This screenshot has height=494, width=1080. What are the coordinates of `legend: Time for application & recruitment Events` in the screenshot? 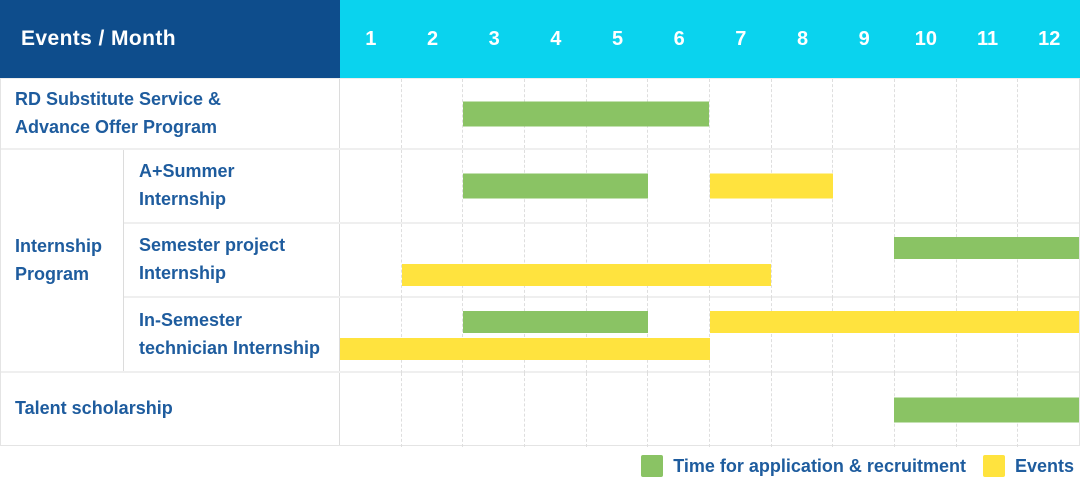 It's located at (857, 466).